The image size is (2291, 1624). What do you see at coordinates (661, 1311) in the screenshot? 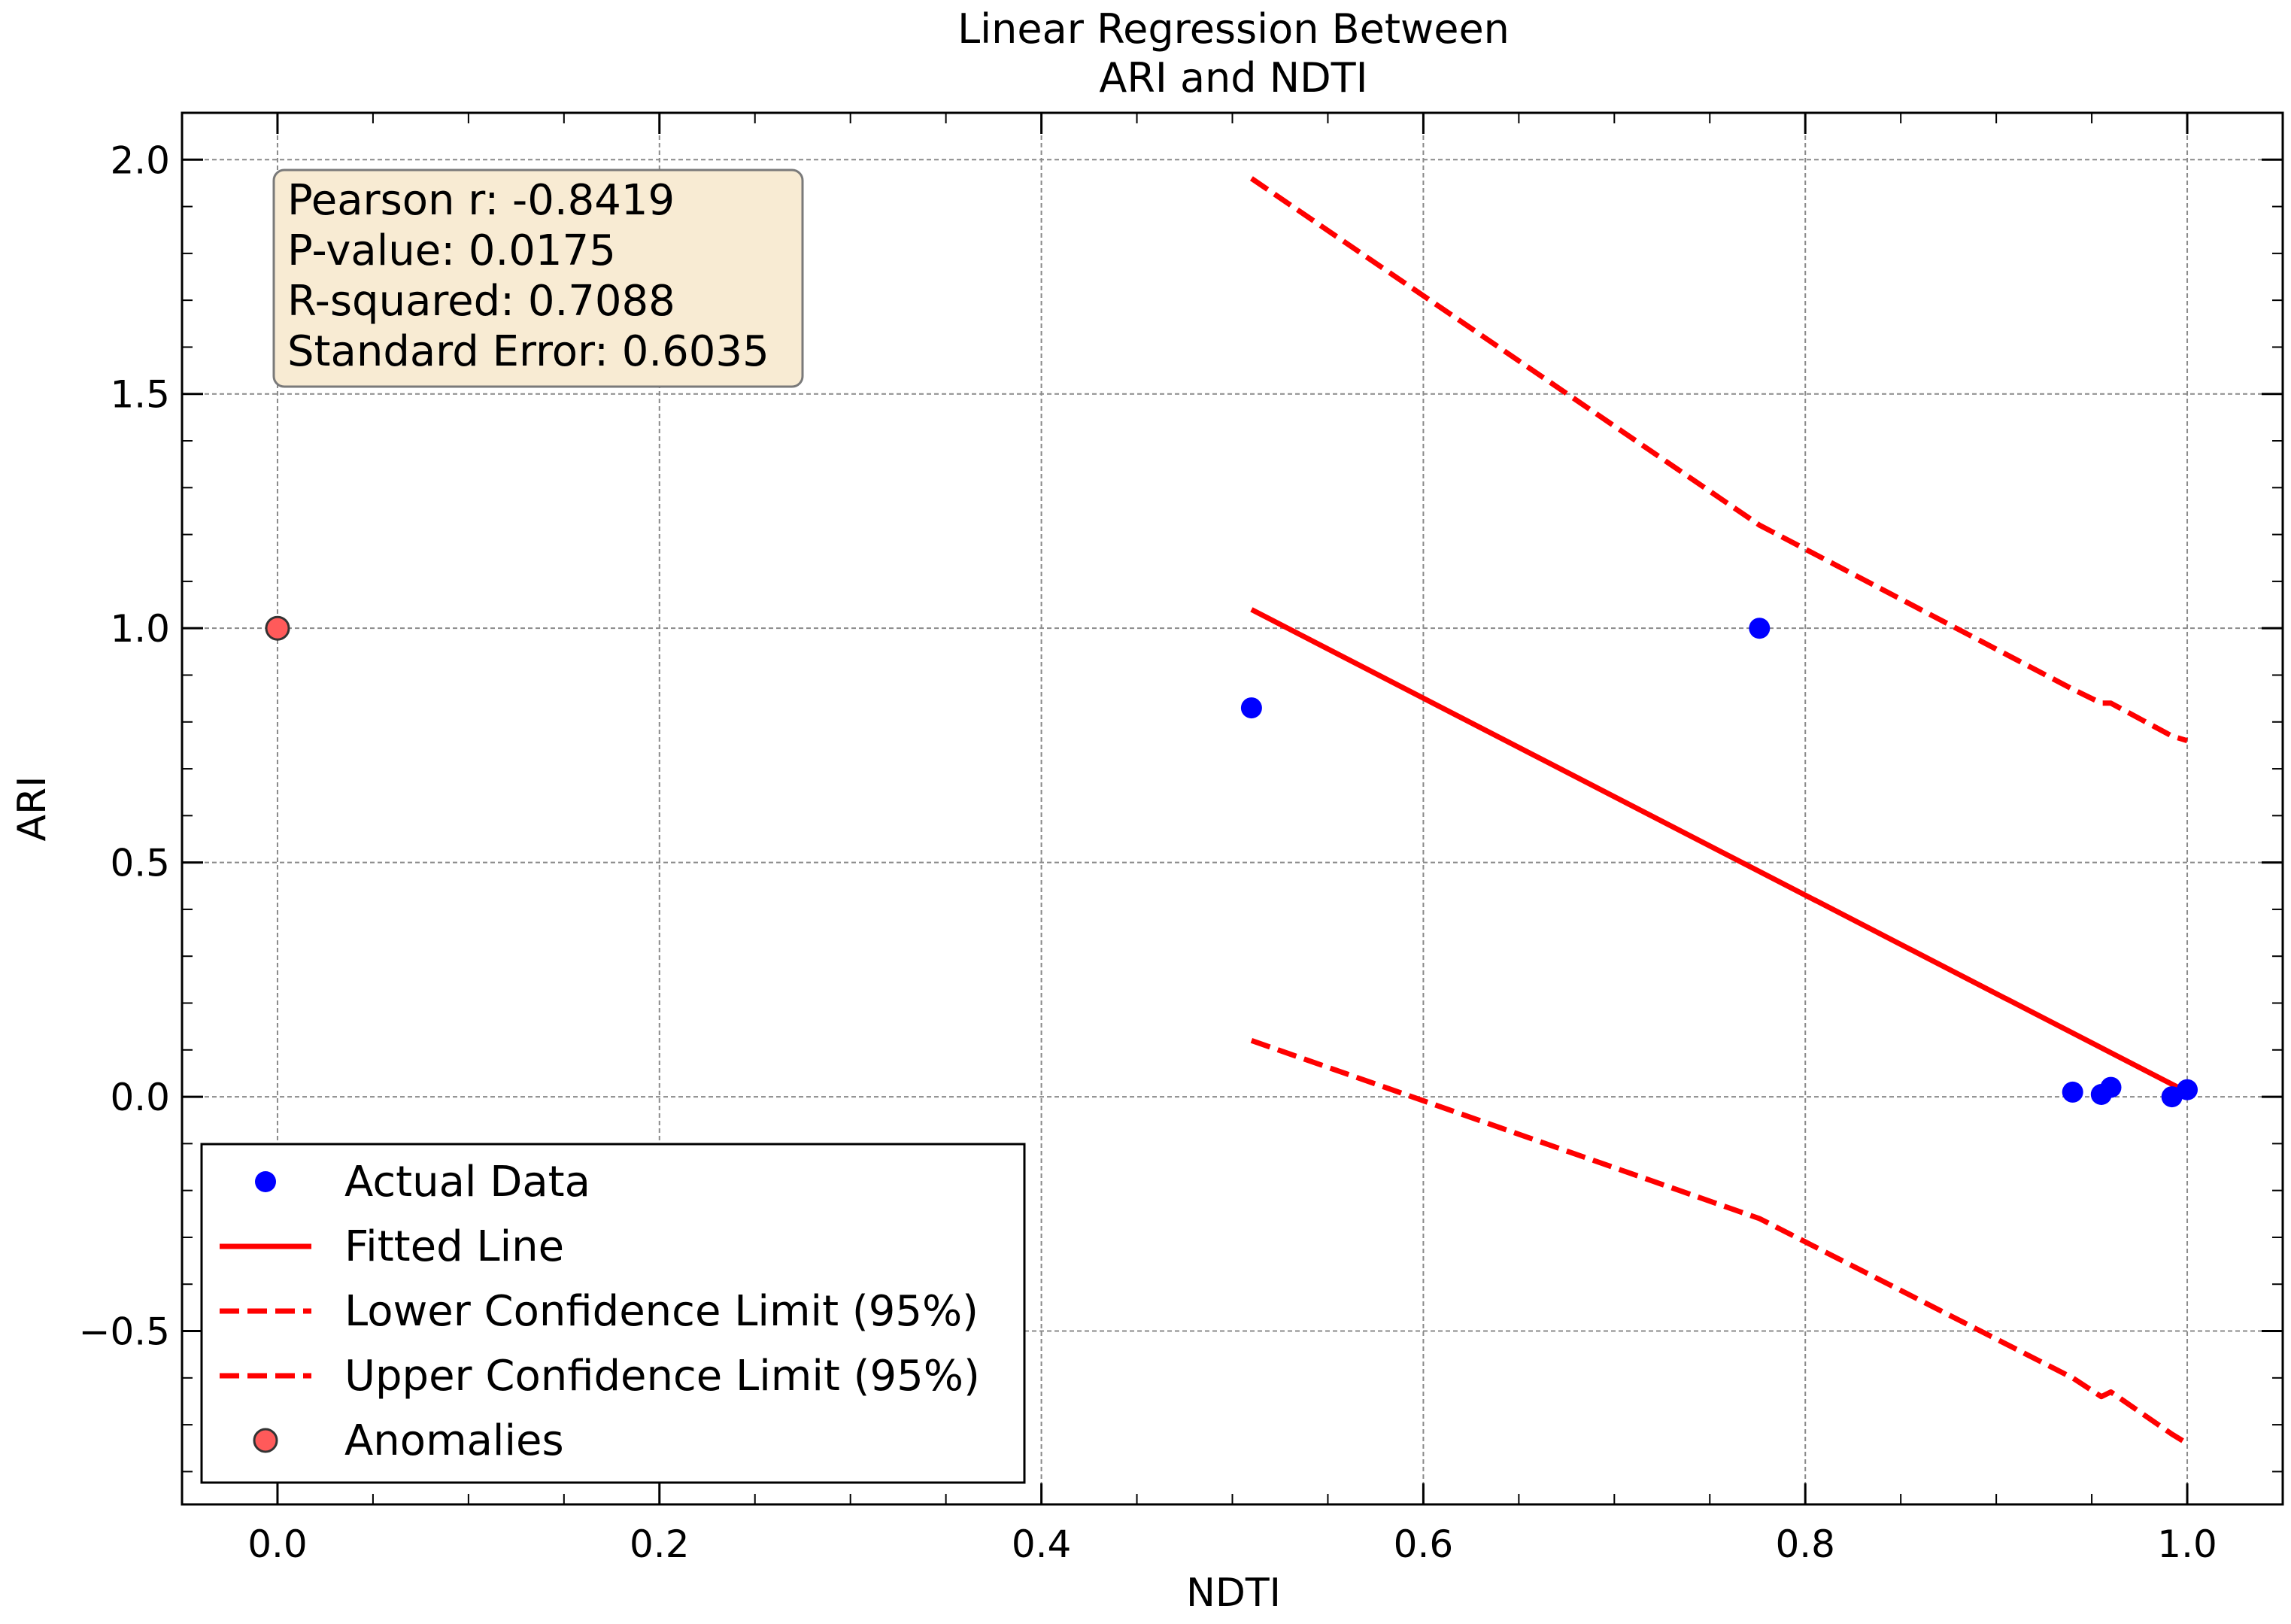
I see `legend-label-lower-confidence: Lower Confidence Limit (95%)` at bounding box center [661, 1311].